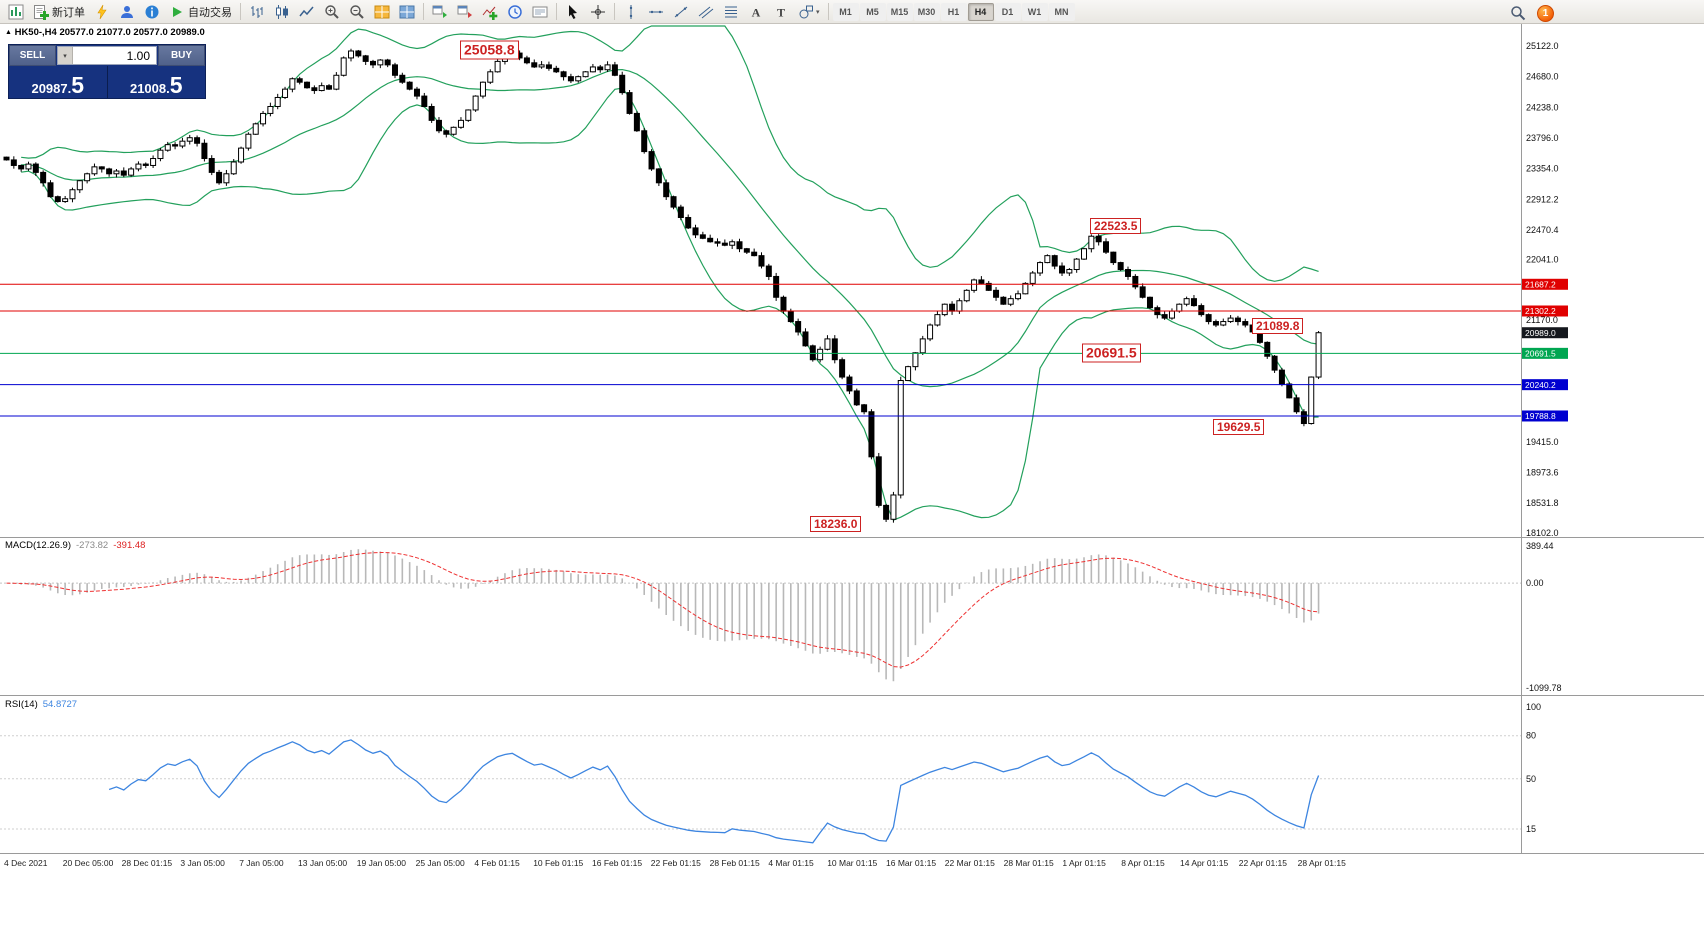 The image size is (1704, 945). I want to click on zoom-out-icon, so click(357, 11).